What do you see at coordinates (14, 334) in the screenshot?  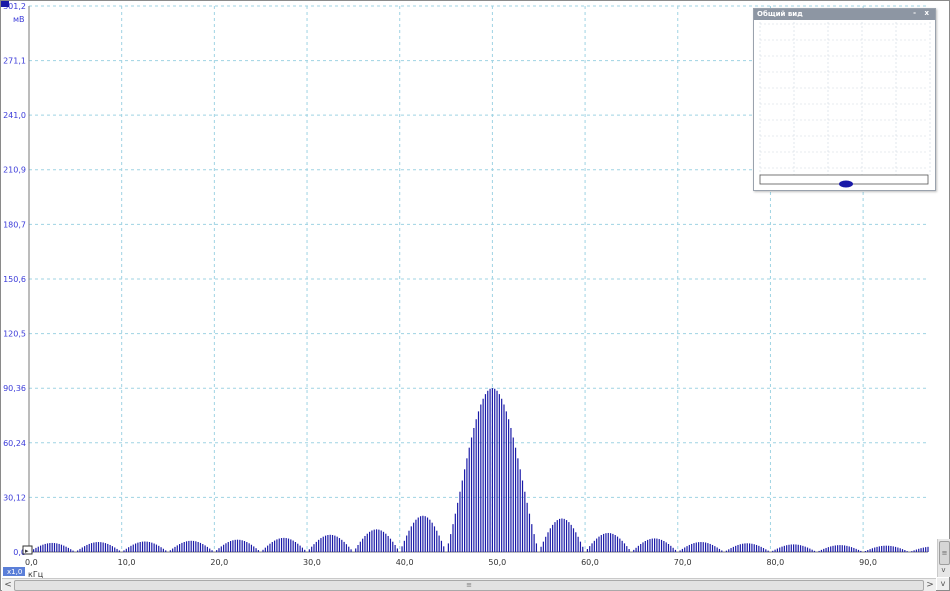 I see `y-tick-label: 120,5` at bounding box center [14, 334].